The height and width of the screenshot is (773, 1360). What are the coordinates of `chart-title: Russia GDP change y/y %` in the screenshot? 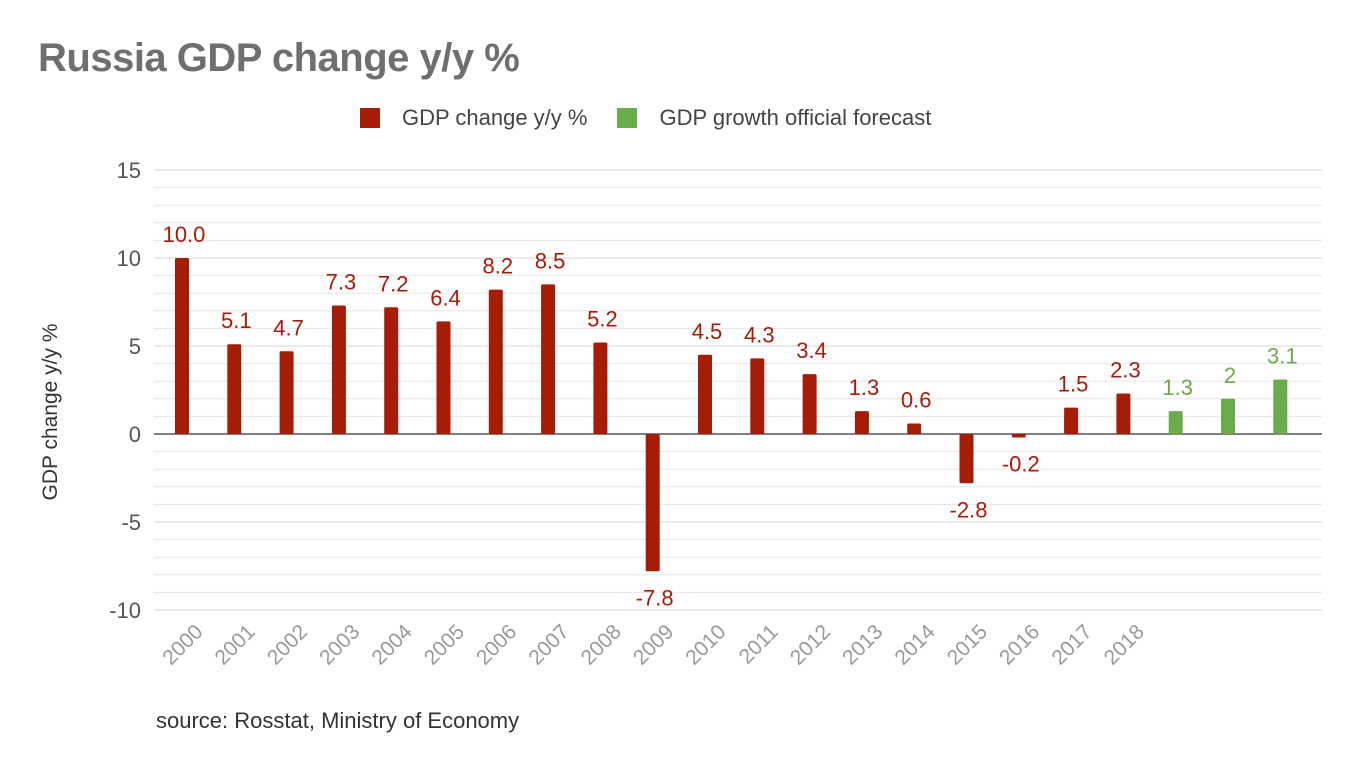 It's located at (279, 58).